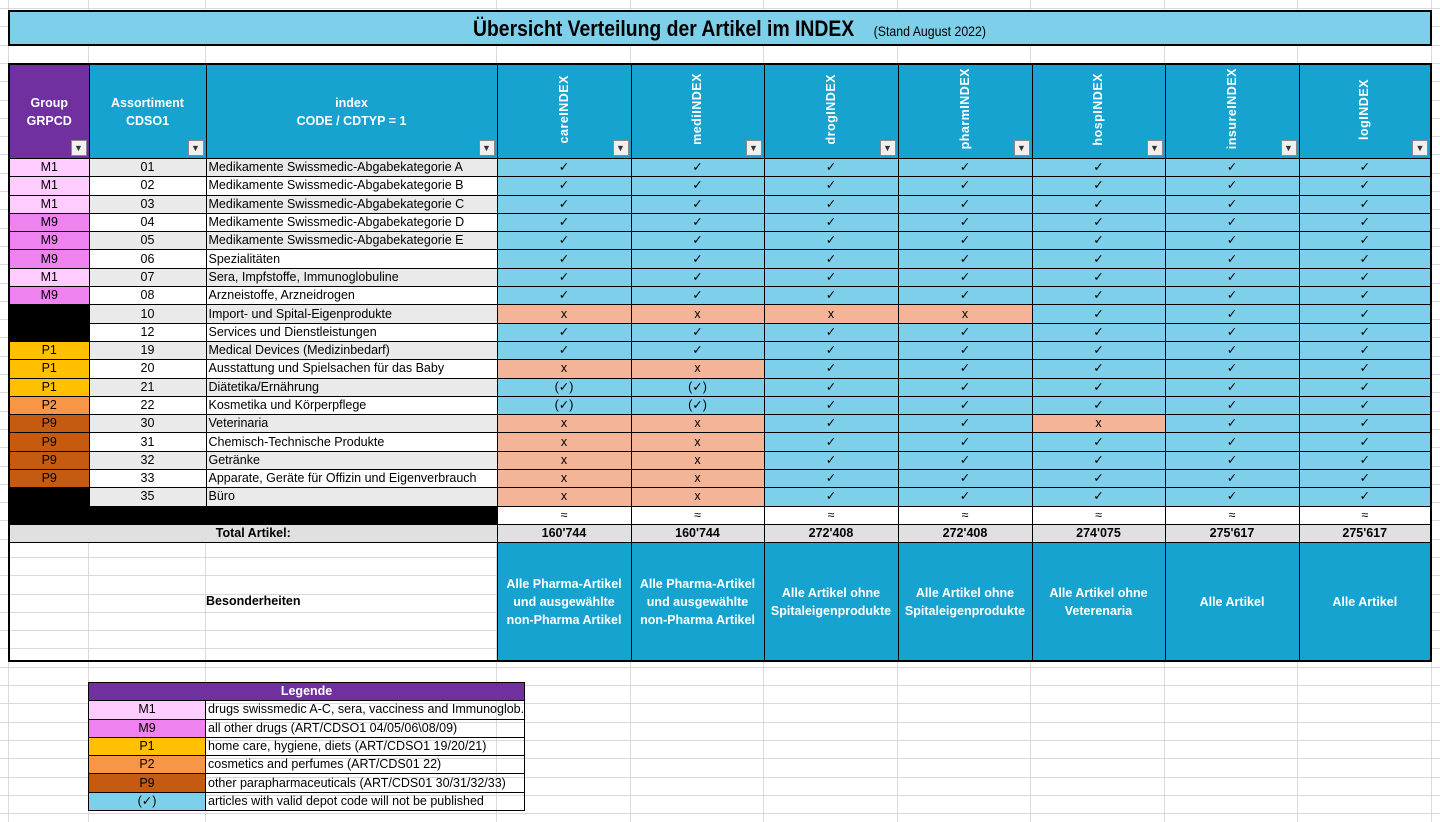  What do you see at coordinates (720, 424) in the screenshot?
I see `table-row: P9 30 Veterinaria x x ✓ ✓ x ✓ ✓` at bounding box center [720, 424].